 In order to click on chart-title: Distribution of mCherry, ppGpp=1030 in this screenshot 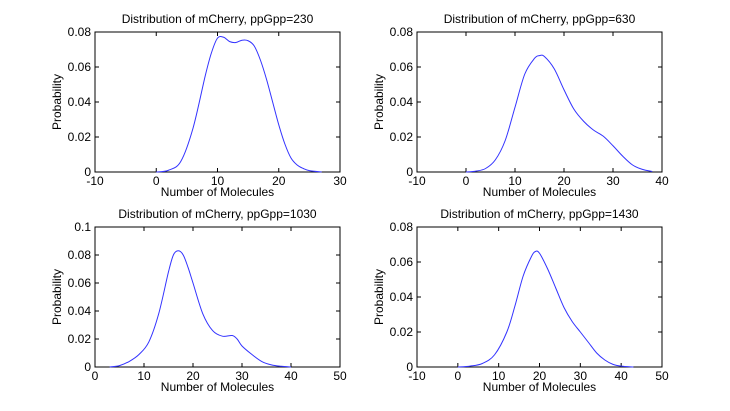, I will do `click(217, 214)`.